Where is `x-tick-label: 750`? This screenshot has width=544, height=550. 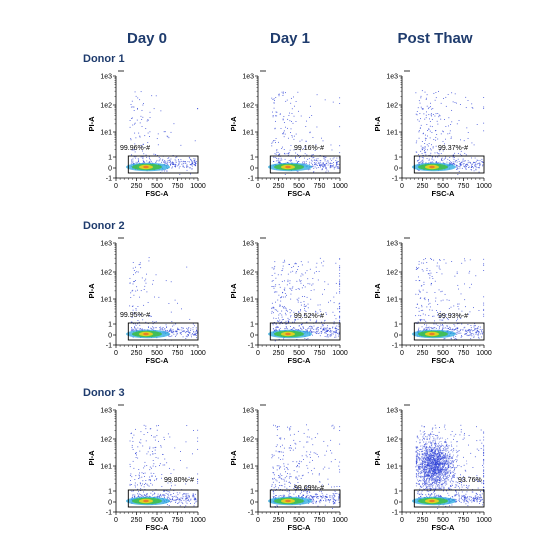 x-tick-label: 750 is located at coordinates (464, 186).